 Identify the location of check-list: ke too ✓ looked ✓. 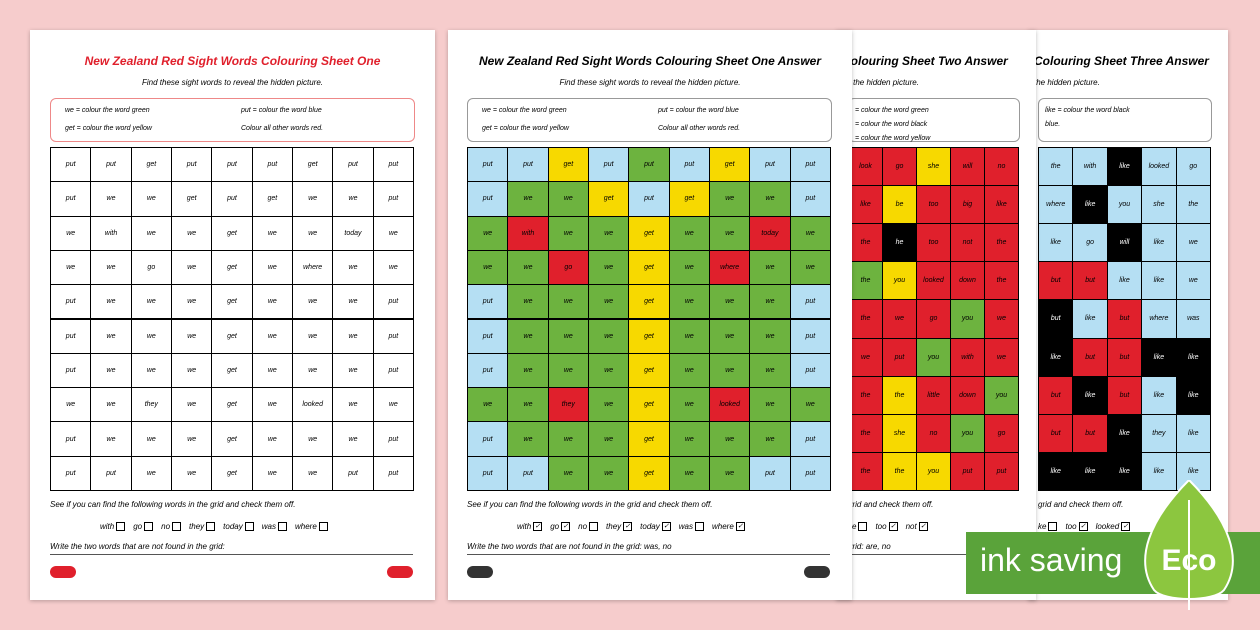
(1088, 527).